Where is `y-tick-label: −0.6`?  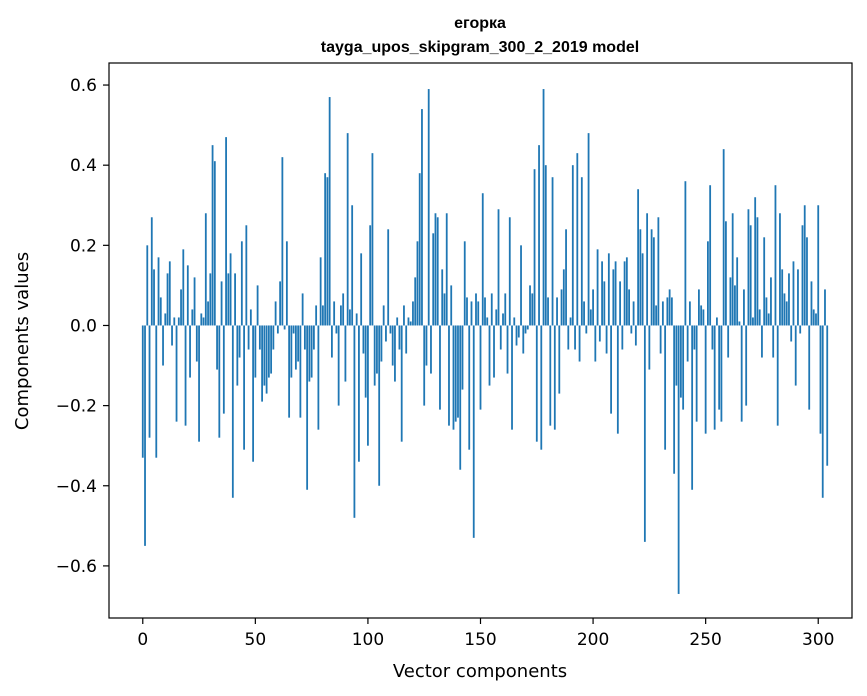
y-tick-label: −0.6 is located at coordinates (76, 567).